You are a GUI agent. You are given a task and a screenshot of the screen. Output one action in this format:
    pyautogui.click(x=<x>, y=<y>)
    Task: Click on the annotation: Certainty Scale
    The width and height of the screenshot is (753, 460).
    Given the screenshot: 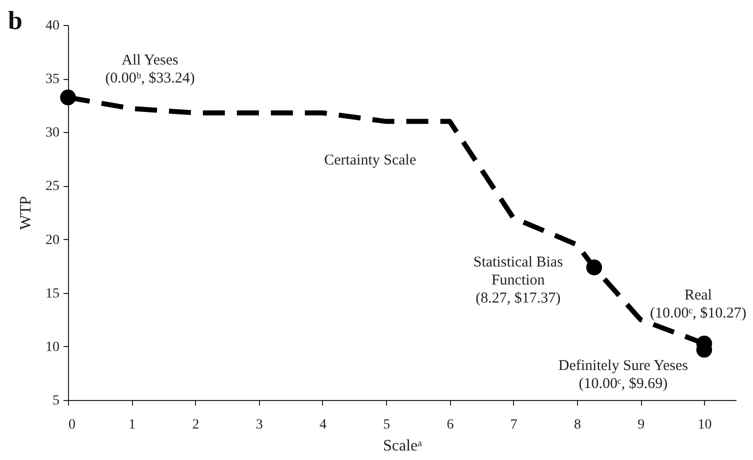 What is the action you would take?
    pyautogui.click(x=370, y=160)
    